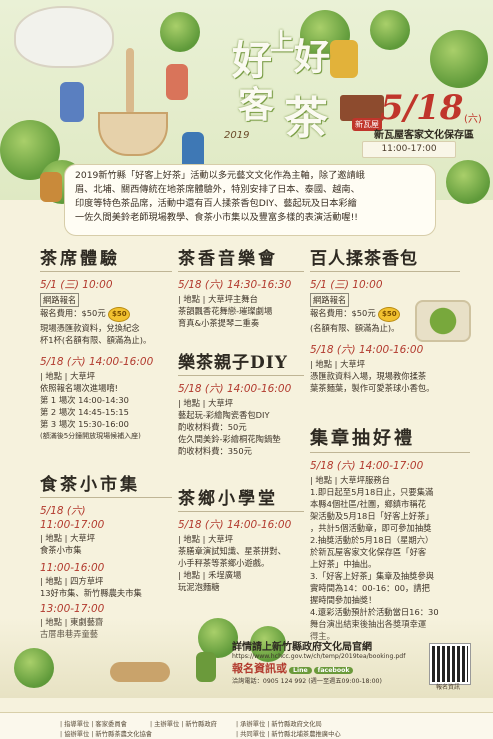  What do you see at coordinates (93, 724) in the screenshot?
I see `footer-organizer: | 指導單位 | 客家委員會` at bounding box center [93, 724].